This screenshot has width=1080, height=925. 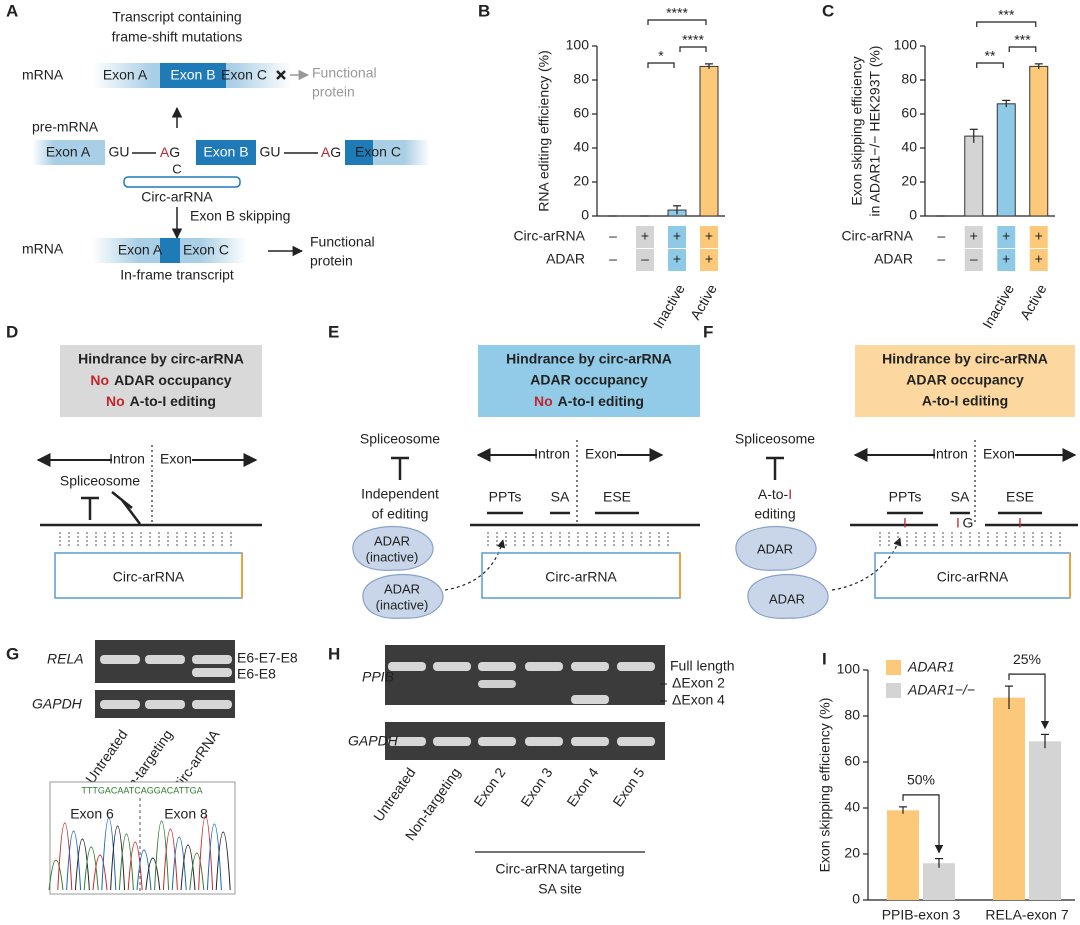 I want to click on y-axis-label: in ADAR1−/− HEK293T (%), so click(x=875, y=131).